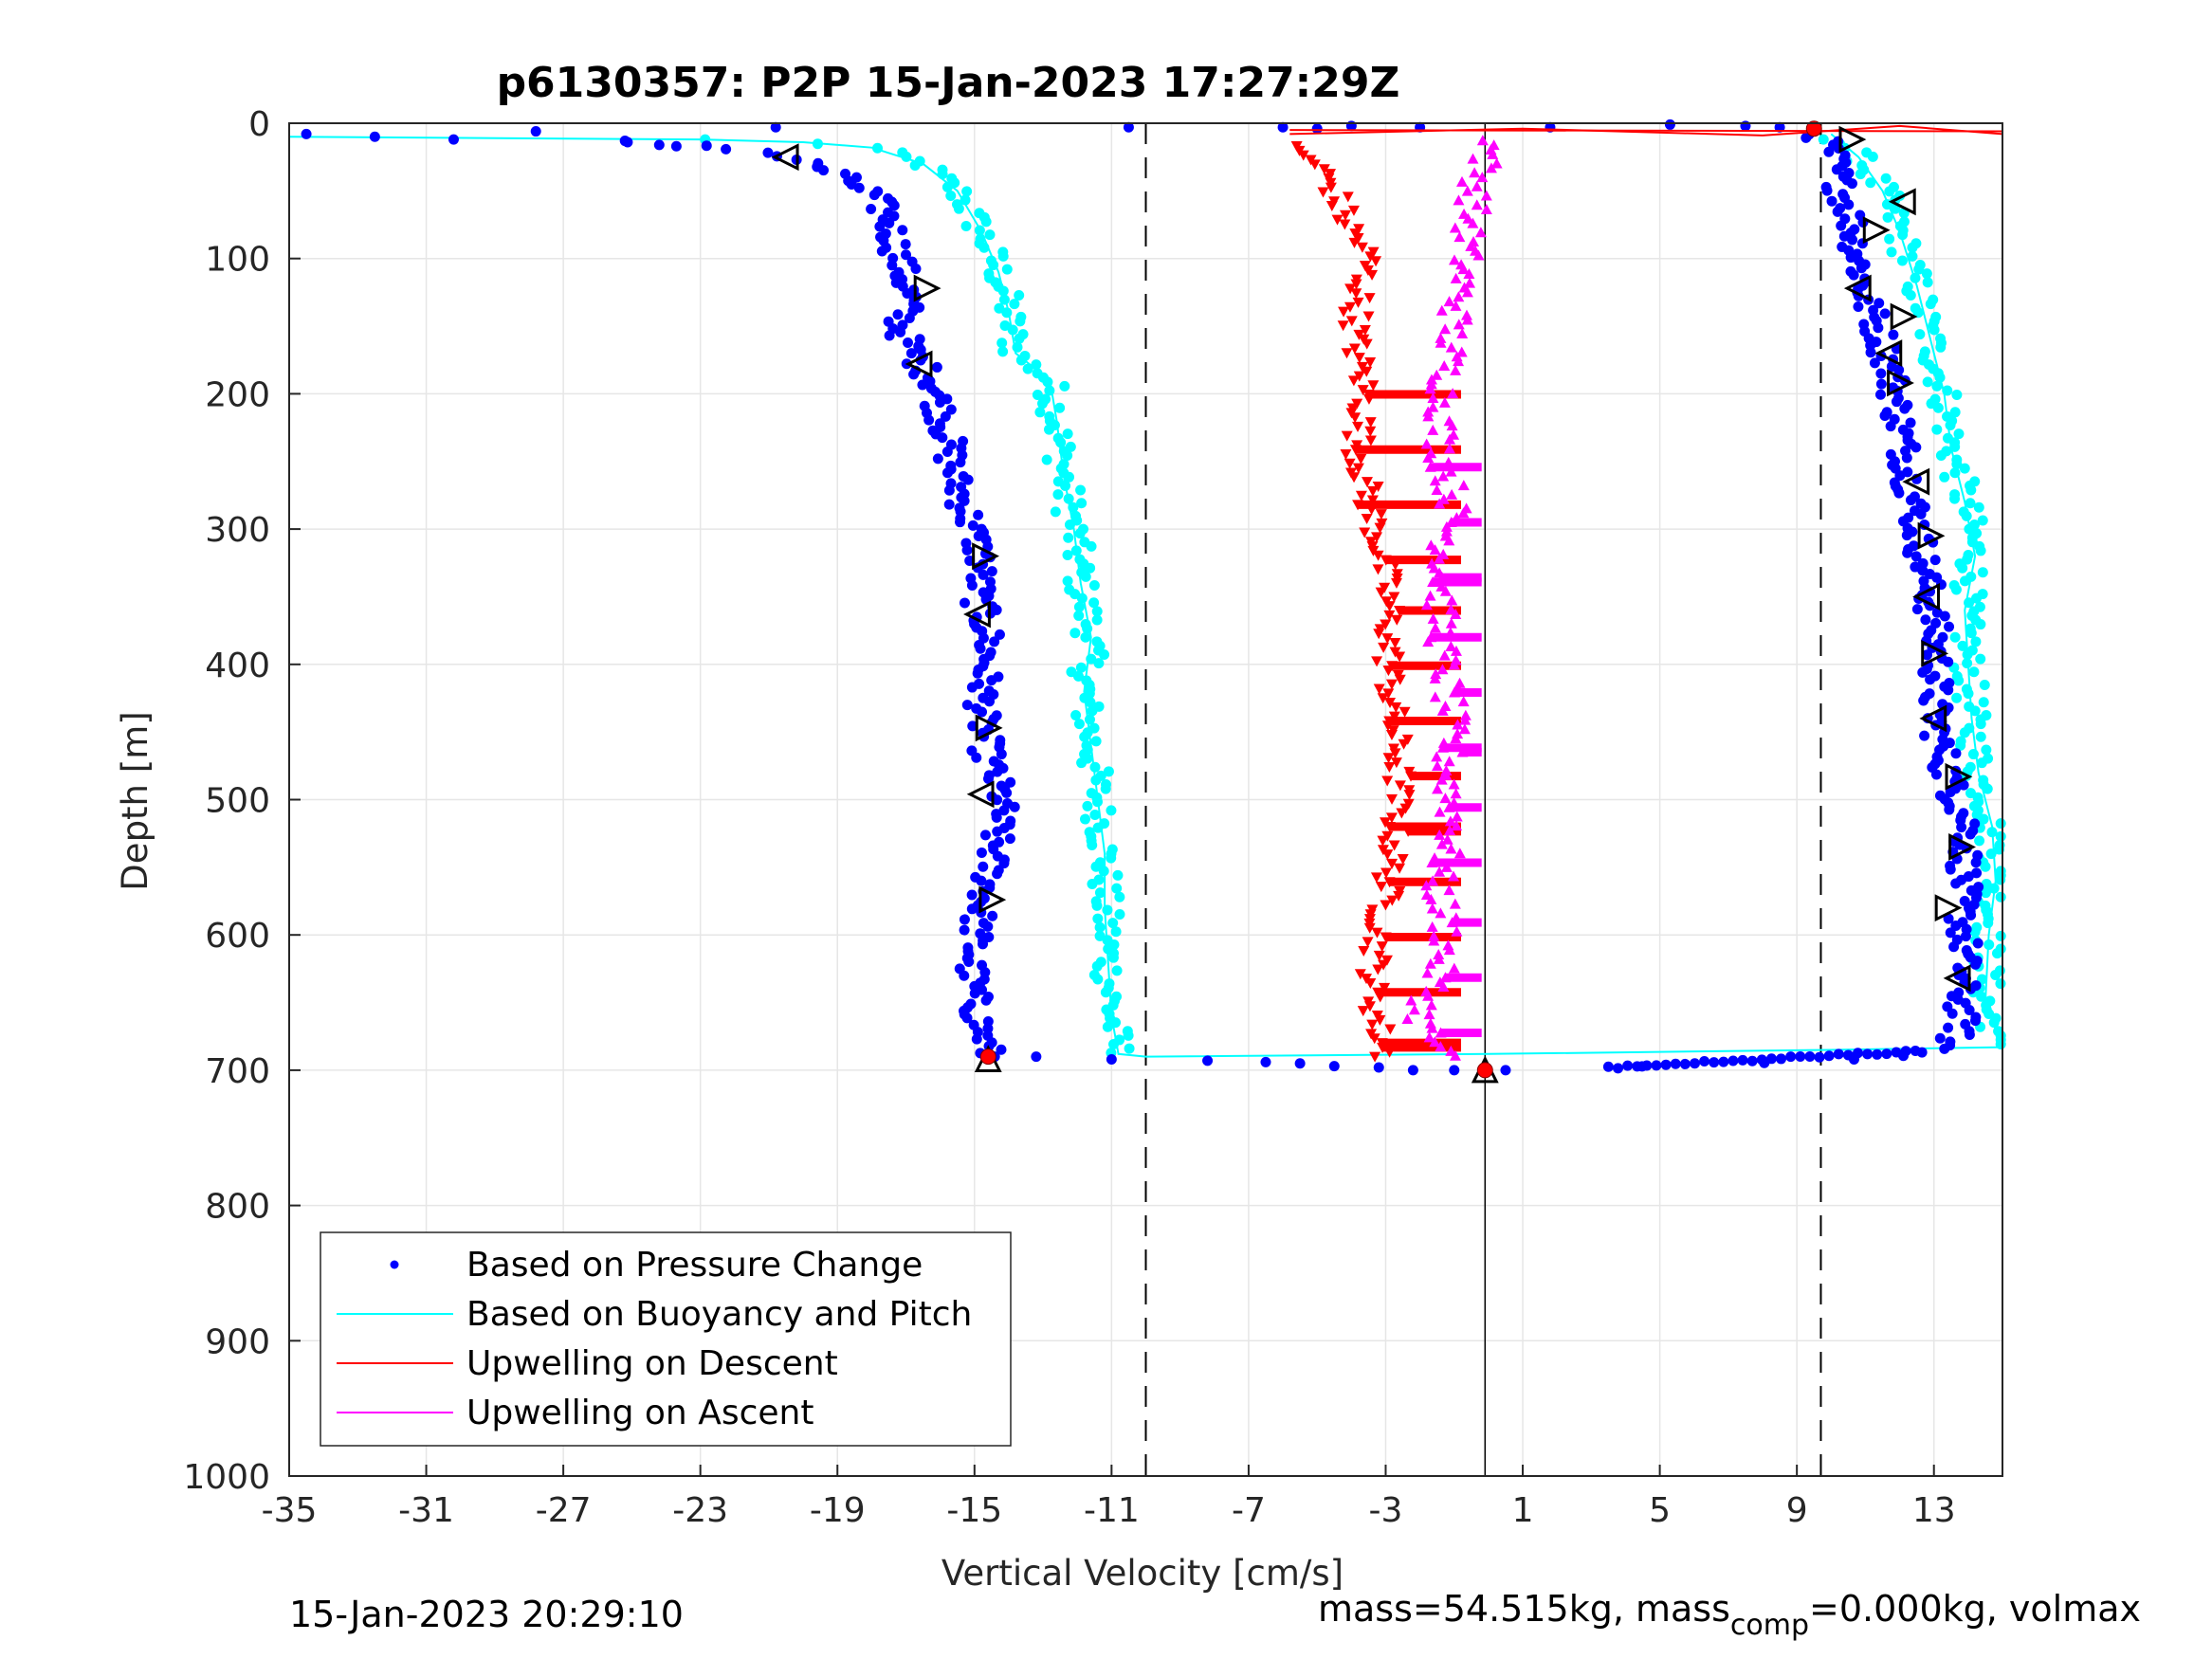 The width and height of the screenshot is (2212, 1659). I want to click on legend-label-descent: Upwelling on Descent, so click(652, 1363).